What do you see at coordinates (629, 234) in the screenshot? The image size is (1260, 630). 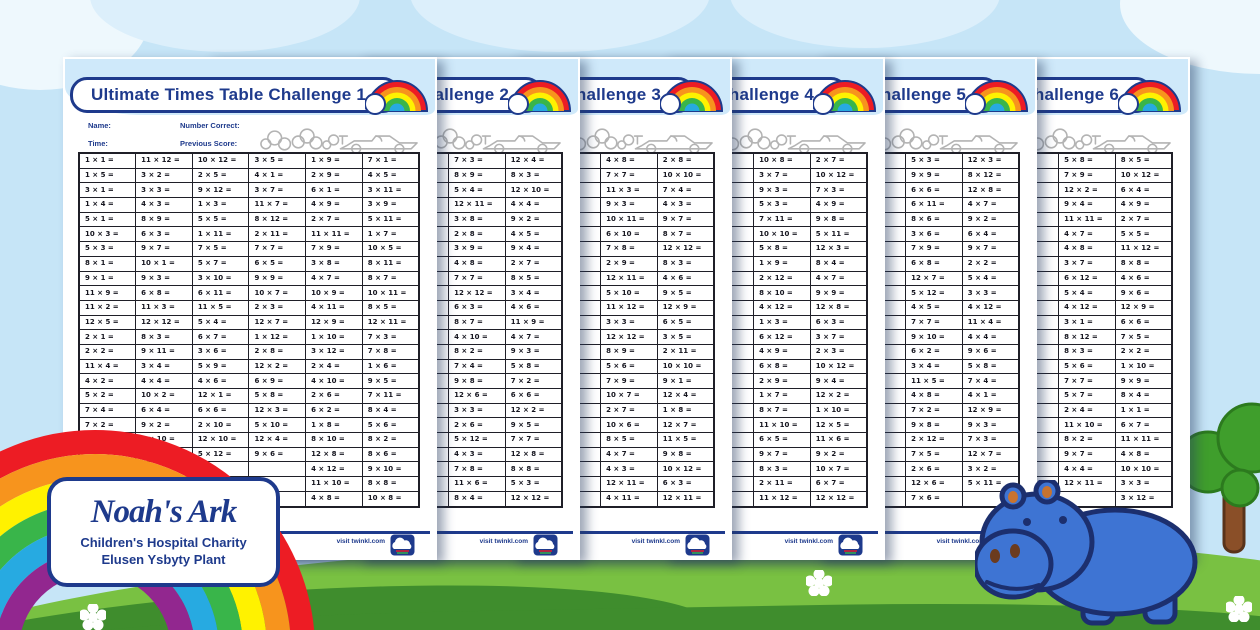 I see `times-question-cell: 6 × 10 =` at bounding box center [629, 234].